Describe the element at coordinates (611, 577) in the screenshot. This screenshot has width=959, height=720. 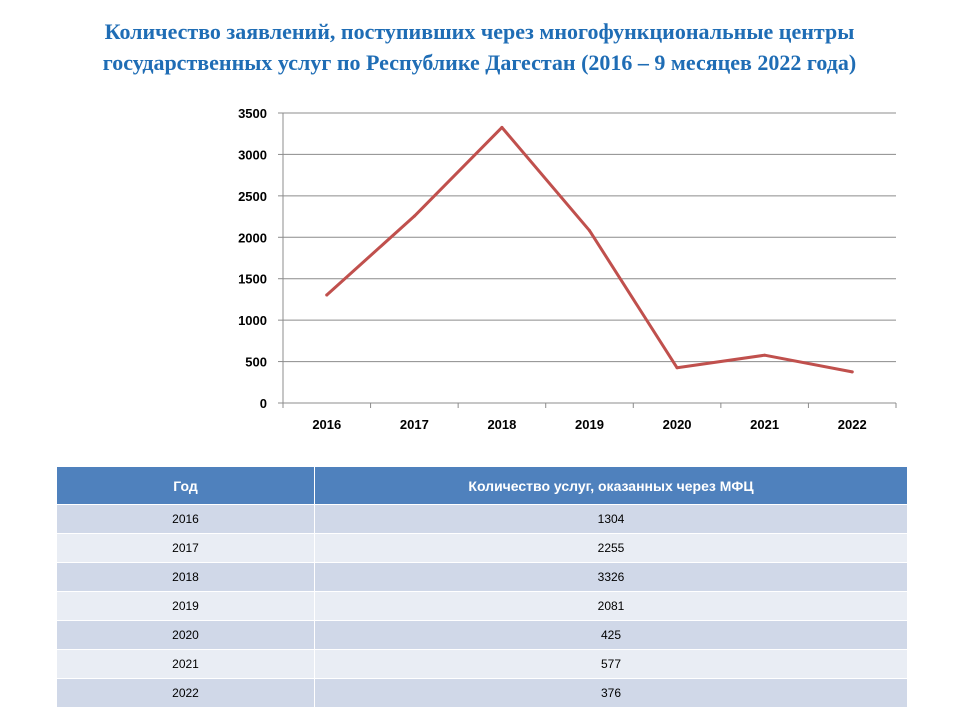
I see `table-cell-count: 3326` at that location.